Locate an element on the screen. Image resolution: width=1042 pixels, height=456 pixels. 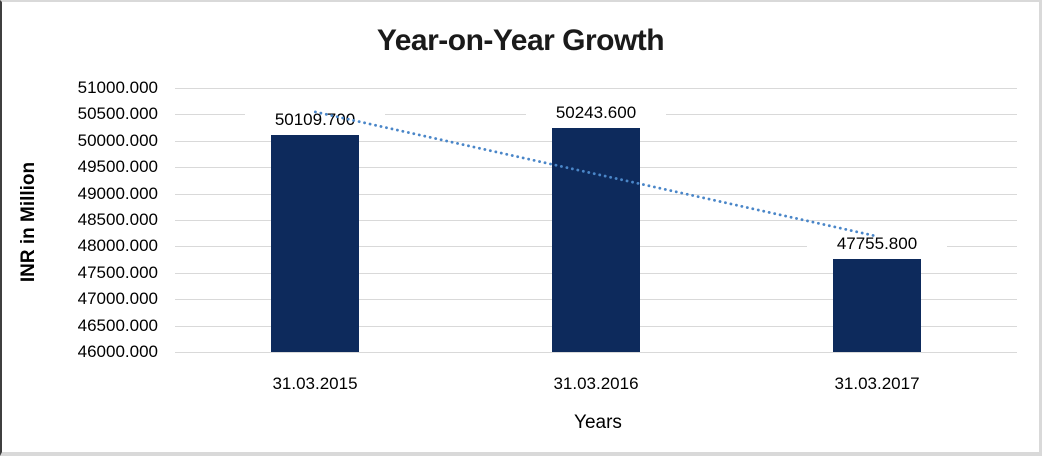
x-tick-label: 31.03.2016 is located at coordinates (596, 383).